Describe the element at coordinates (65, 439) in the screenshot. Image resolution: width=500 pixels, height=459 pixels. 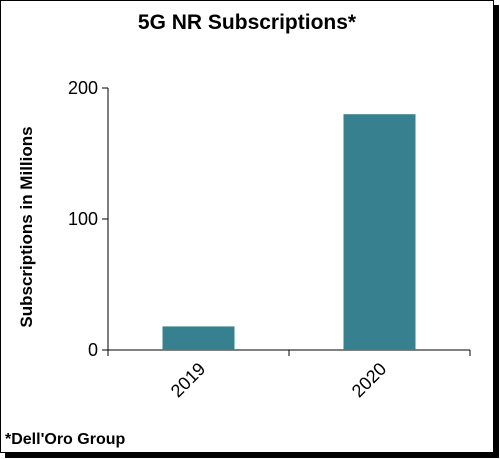
I see `source-note: *Dell'Oro Group` at that location.